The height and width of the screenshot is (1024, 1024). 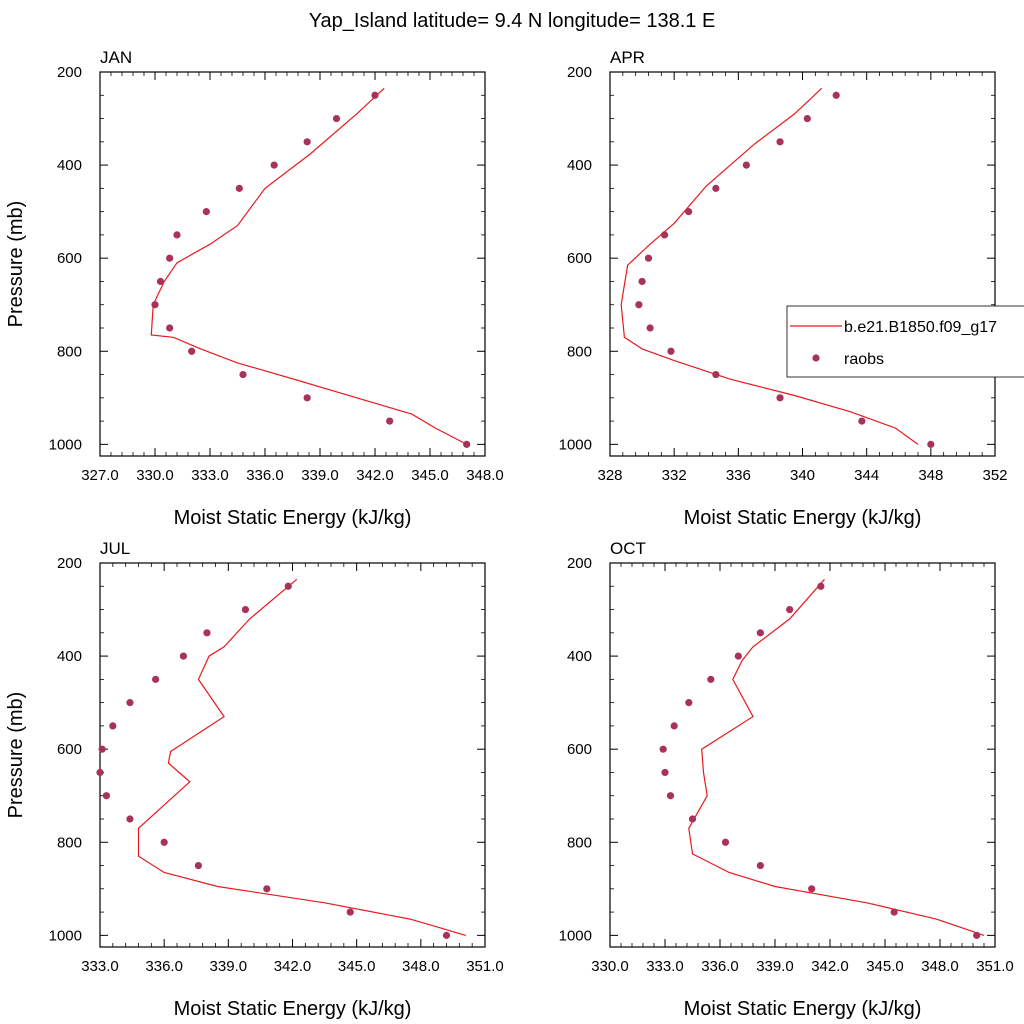 What do you see at coordinates (627, 57) in the screenshot?
I see `panel-label: APR` at bounding box center [627, 57].